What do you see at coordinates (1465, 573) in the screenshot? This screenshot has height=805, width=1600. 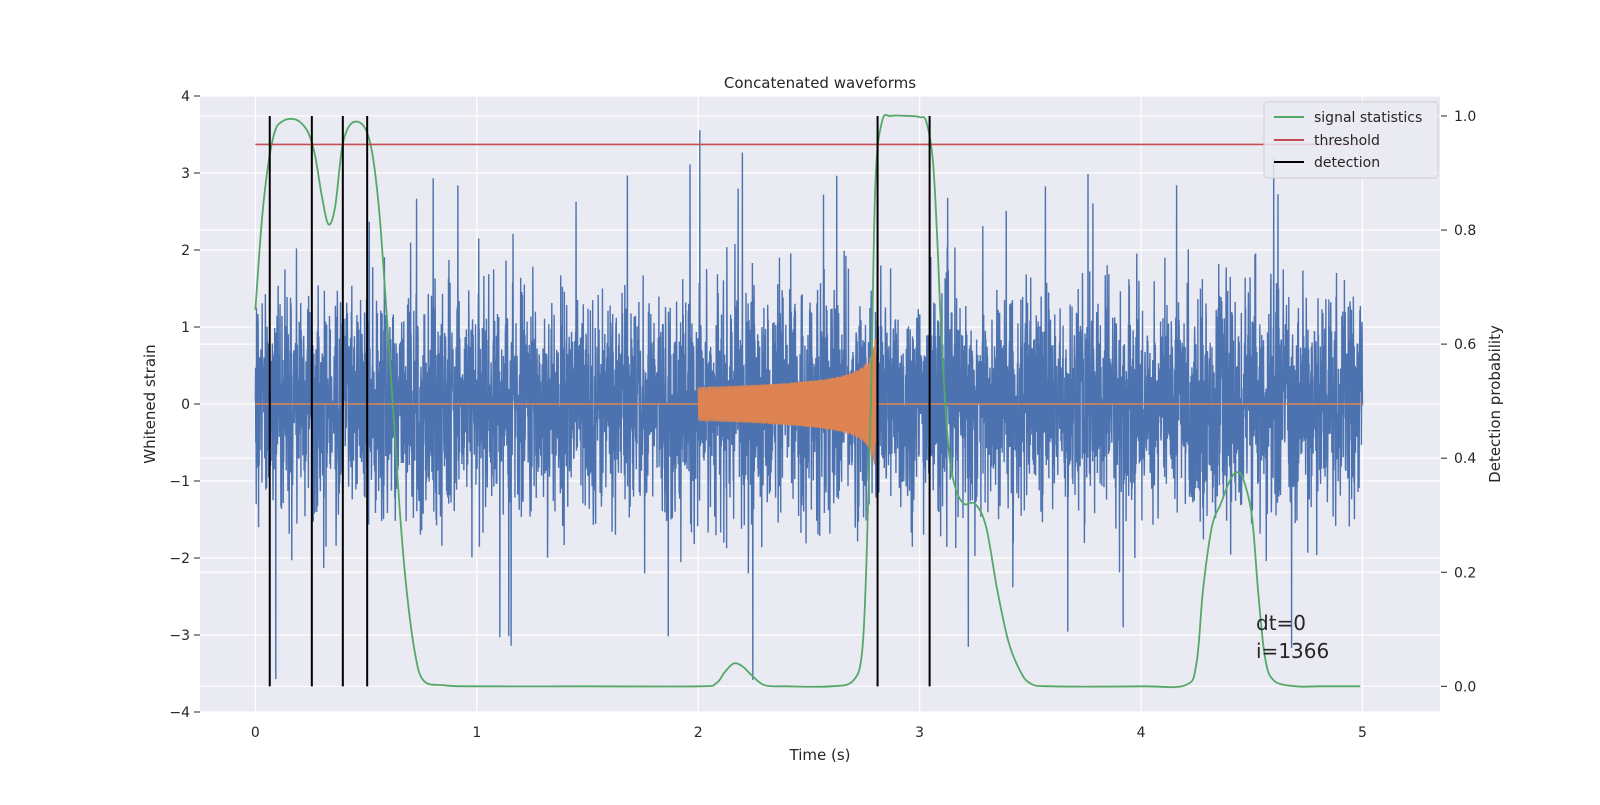 I see `y2-tick-label: 0.2` at bounding box center [1465, 573].